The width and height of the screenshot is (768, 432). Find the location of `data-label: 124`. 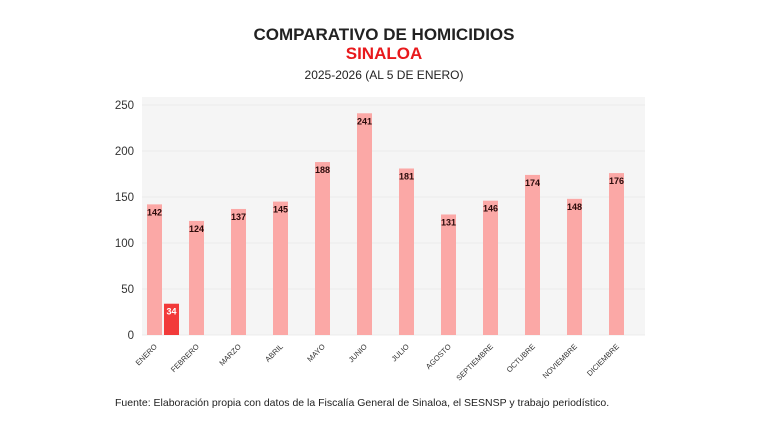

data-label: 124 is located at coordinates (196, 229).